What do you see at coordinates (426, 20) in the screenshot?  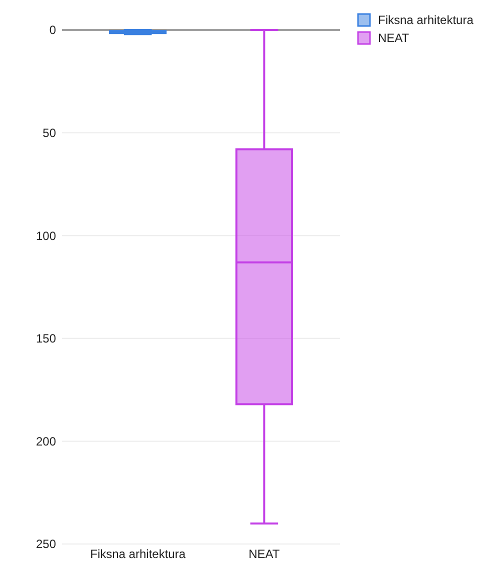 I see `legend-label: Fiksna arhitektura` at bounding box center [426, 20].